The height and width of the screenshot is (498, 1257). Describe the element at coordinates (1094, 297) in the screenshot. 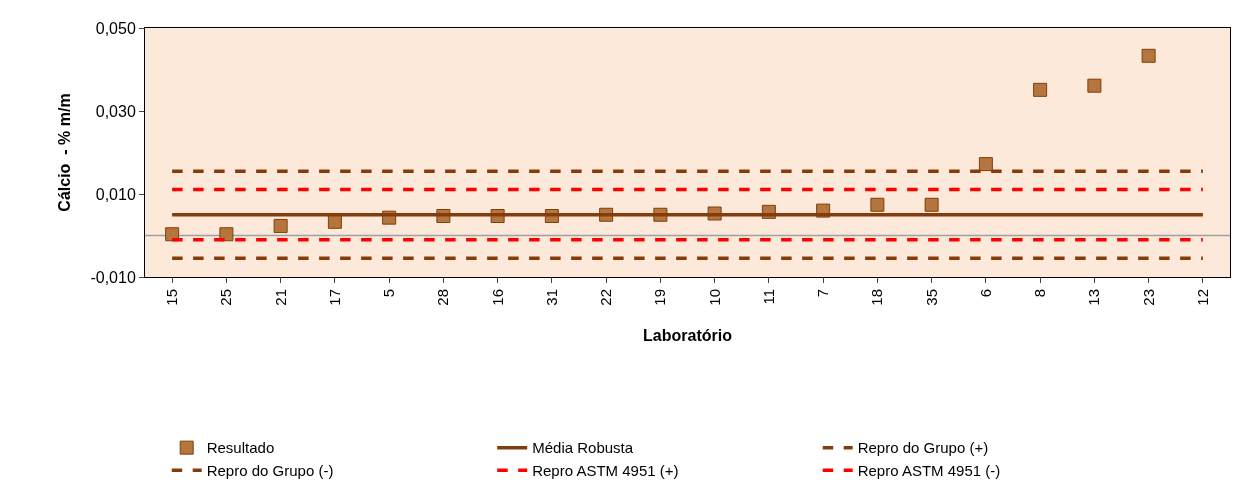

I see `x-tick-label: 13` at that location.